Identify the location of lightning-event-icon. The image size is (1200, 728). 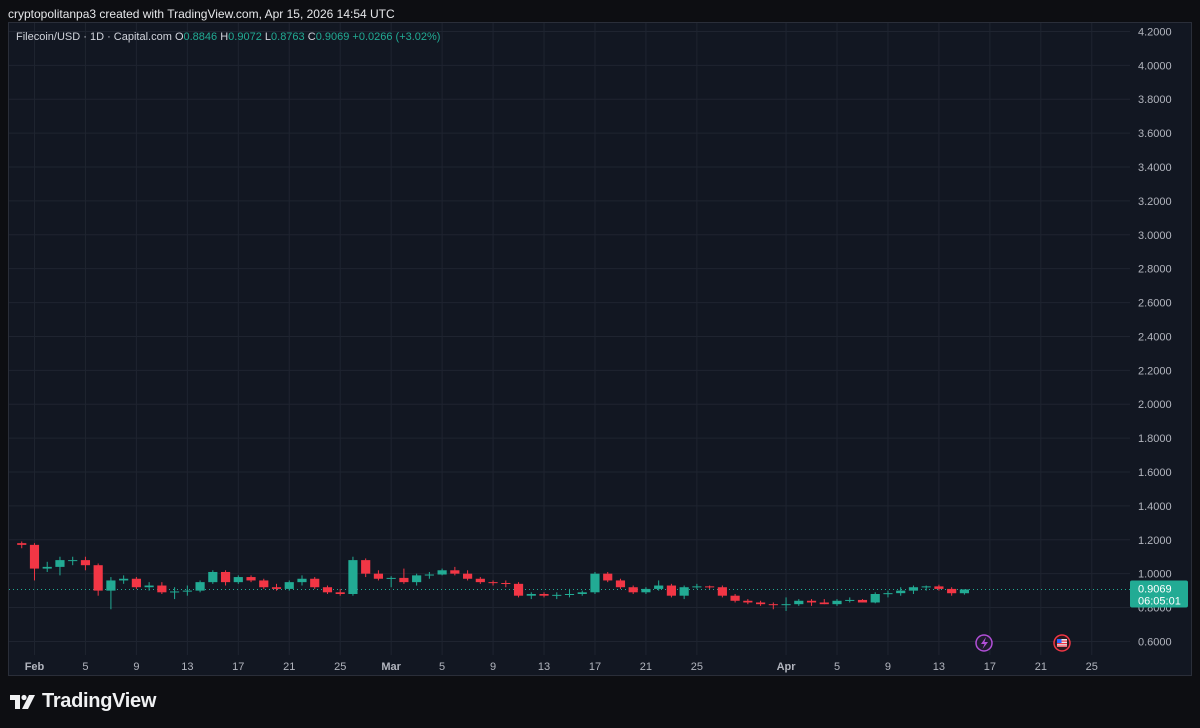
(984, 643).